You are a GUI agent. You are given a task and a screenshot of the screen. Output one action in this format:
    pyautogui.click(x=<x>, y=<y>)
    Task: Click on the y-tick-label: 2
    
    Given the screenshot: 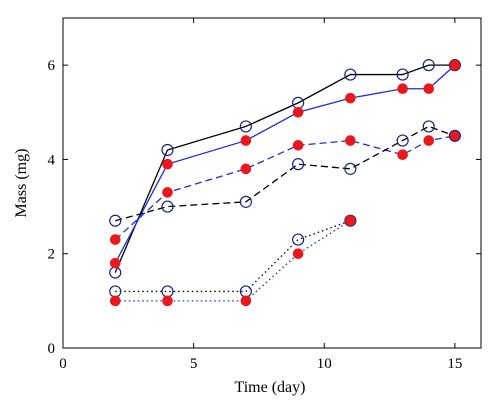 What is the action you would take?
    pyautogui.click(x=52, y=255)
    